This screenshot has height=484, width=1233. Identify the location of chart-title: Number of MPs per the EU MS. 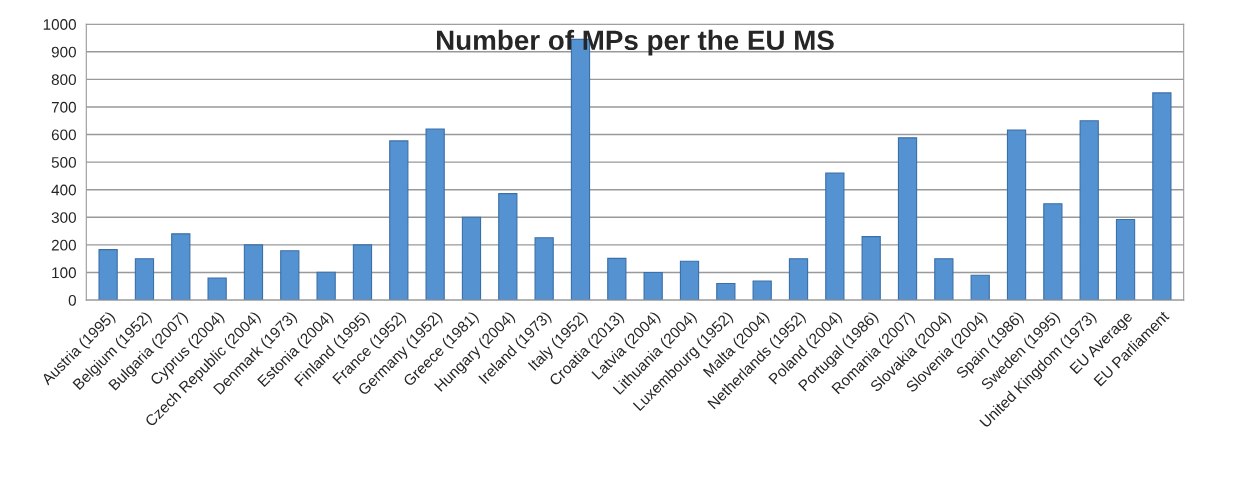
(635, 42).